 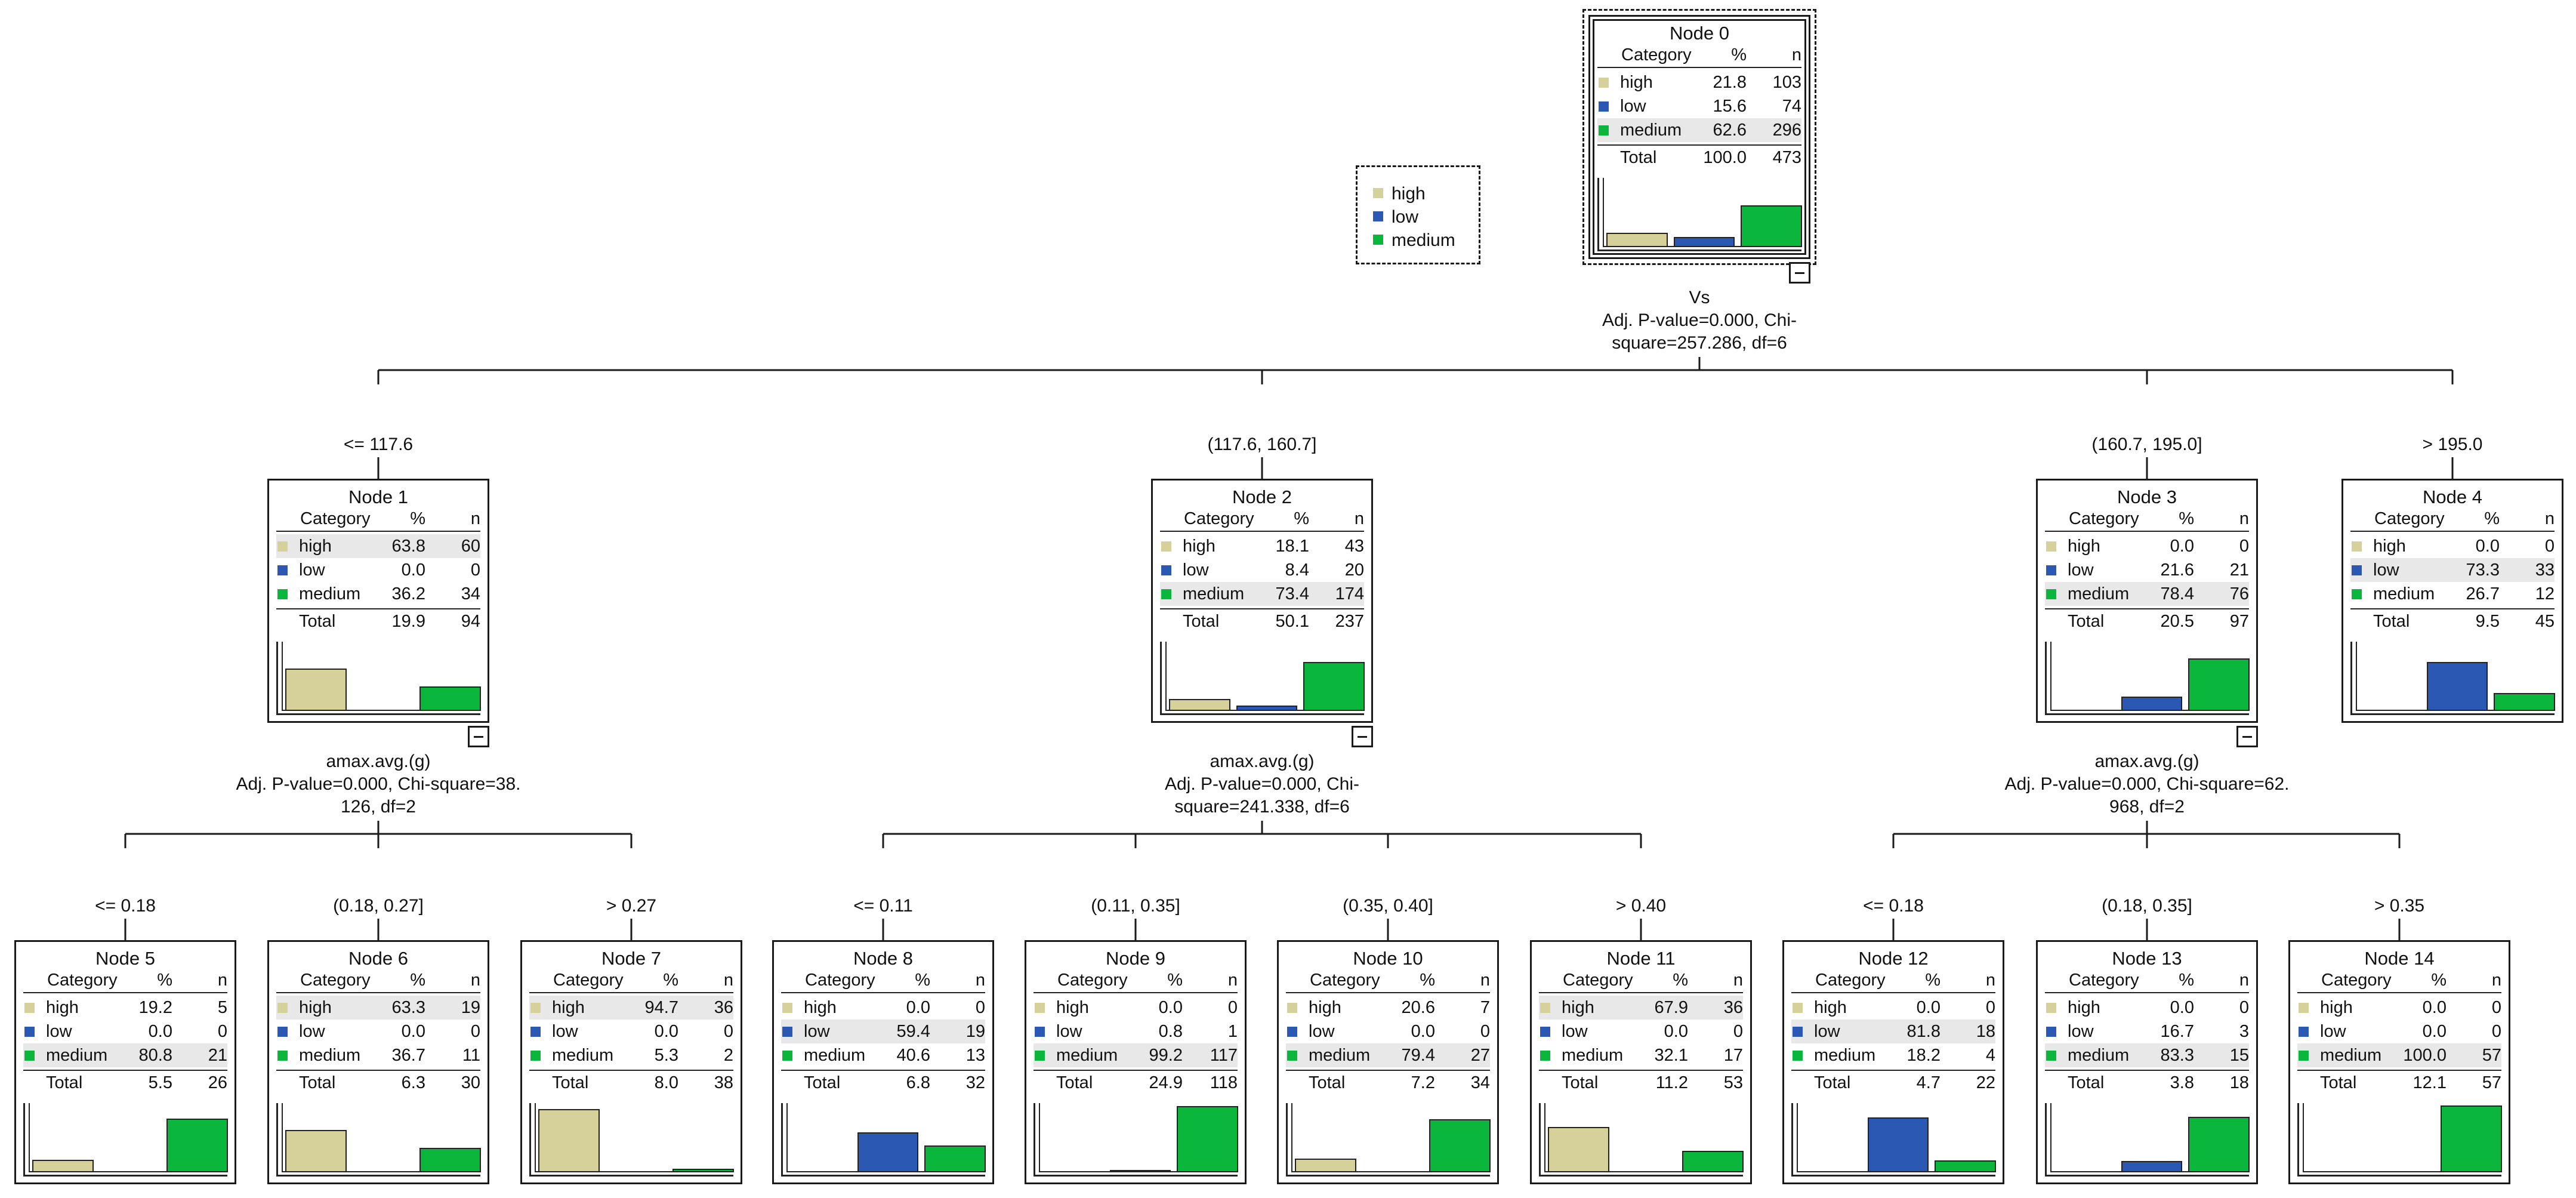 I want to click on legend-item-low: low, so click(x=1395, y=217).